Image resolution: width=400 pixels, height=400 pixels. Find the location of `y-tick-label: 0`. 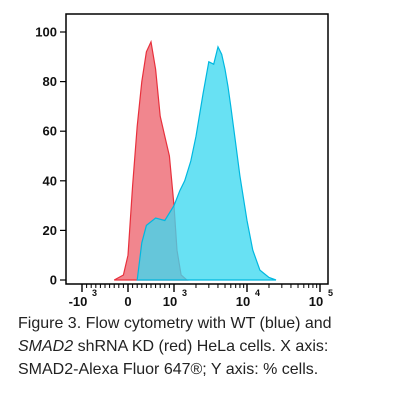

y-tick-label: 0 is located at coordinates (53, 280).